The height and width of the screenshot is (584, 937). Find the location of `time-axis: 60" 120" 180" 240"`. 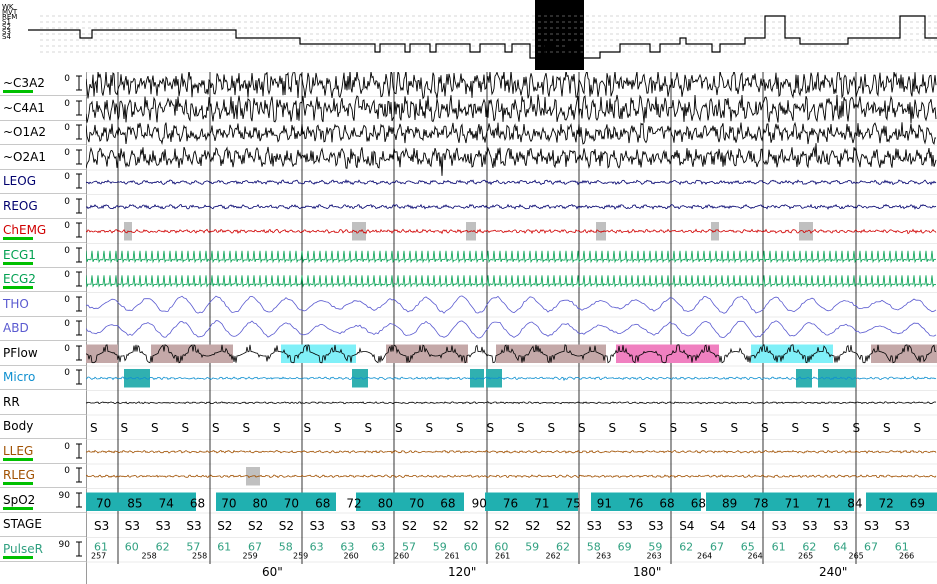

time-axis: 60" 120" 180" 240" is located at coordinates (511, 574).